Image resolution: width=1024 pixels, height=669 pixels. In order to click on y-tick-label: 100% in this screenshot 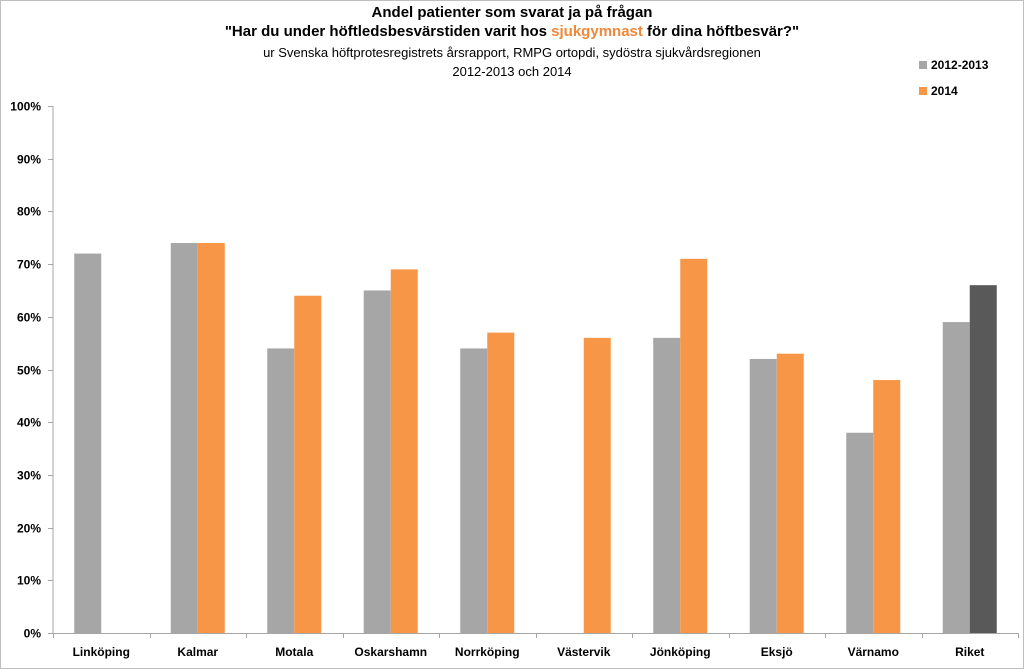, I will do `click(25, 107)`.